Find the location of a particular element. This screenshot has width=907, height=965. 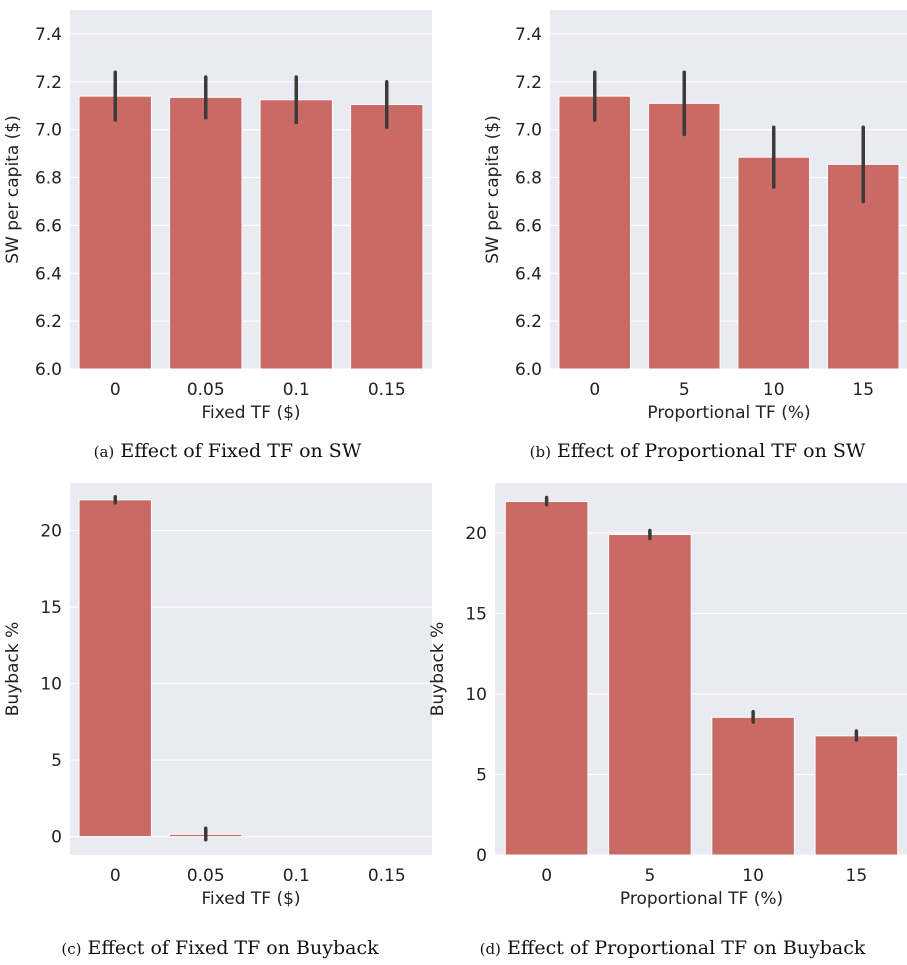

caption-b: (b) Effect of Proportional TF on SW is located at coordinates (697, 451).